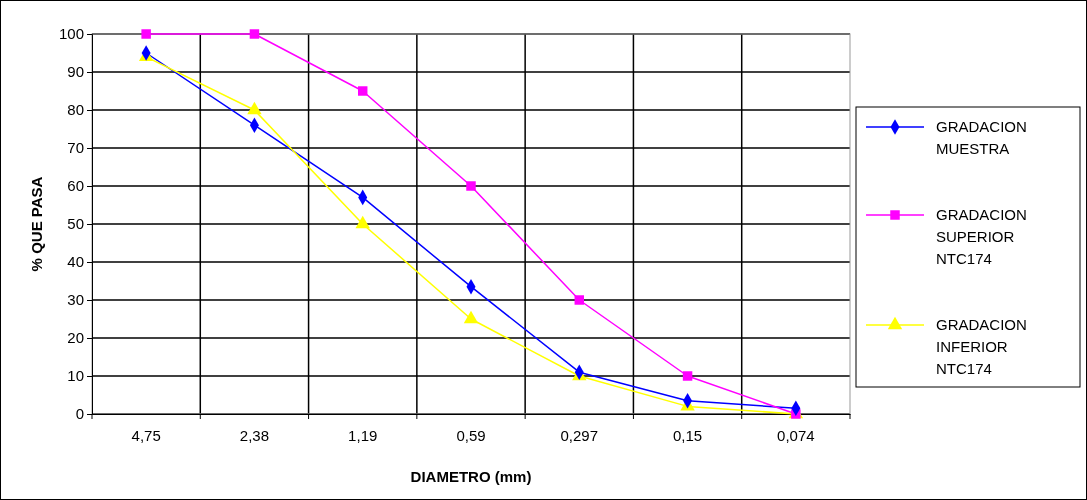 The width and height of the screenshot is (1087, 500). I want to click on x-tick-label: 0,59, so click(471, 435).